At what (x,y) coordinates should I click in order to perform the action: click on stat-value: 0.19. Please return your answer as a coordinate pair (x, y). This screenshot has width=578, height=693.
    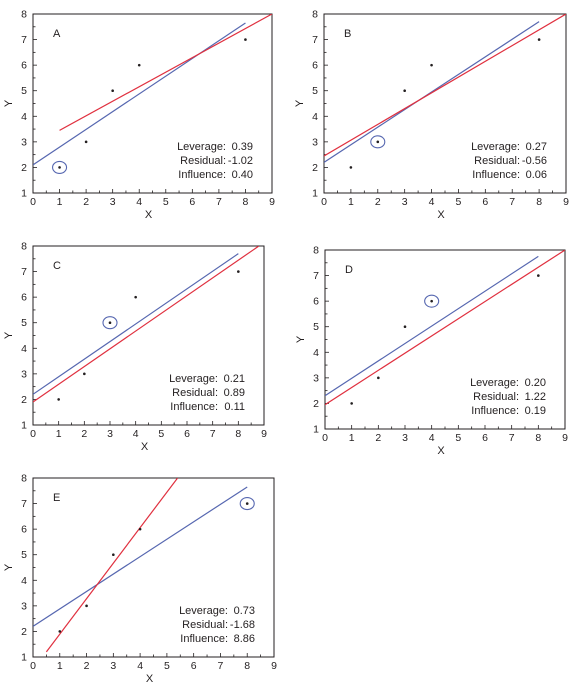
    Looking at the image, I should click on (535, 411).